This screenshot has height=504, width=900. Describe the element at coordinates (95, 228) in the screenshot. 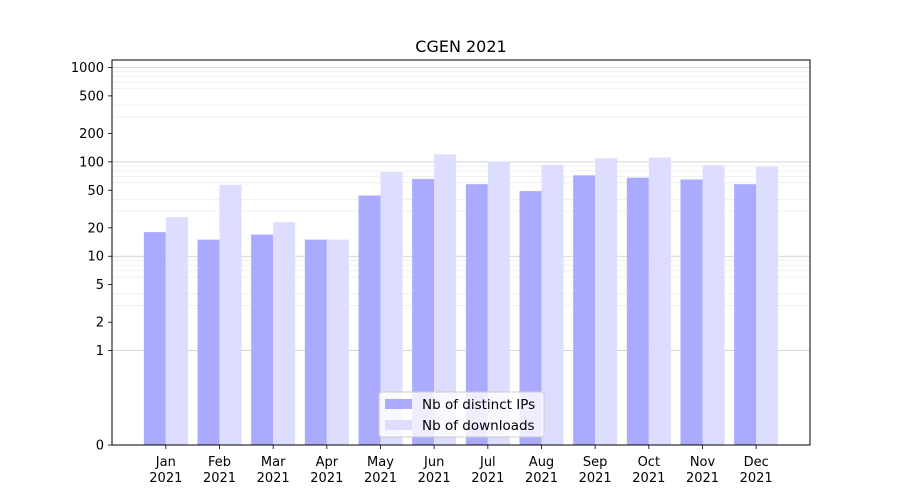

I see `y-tick-label: 20` at that location.